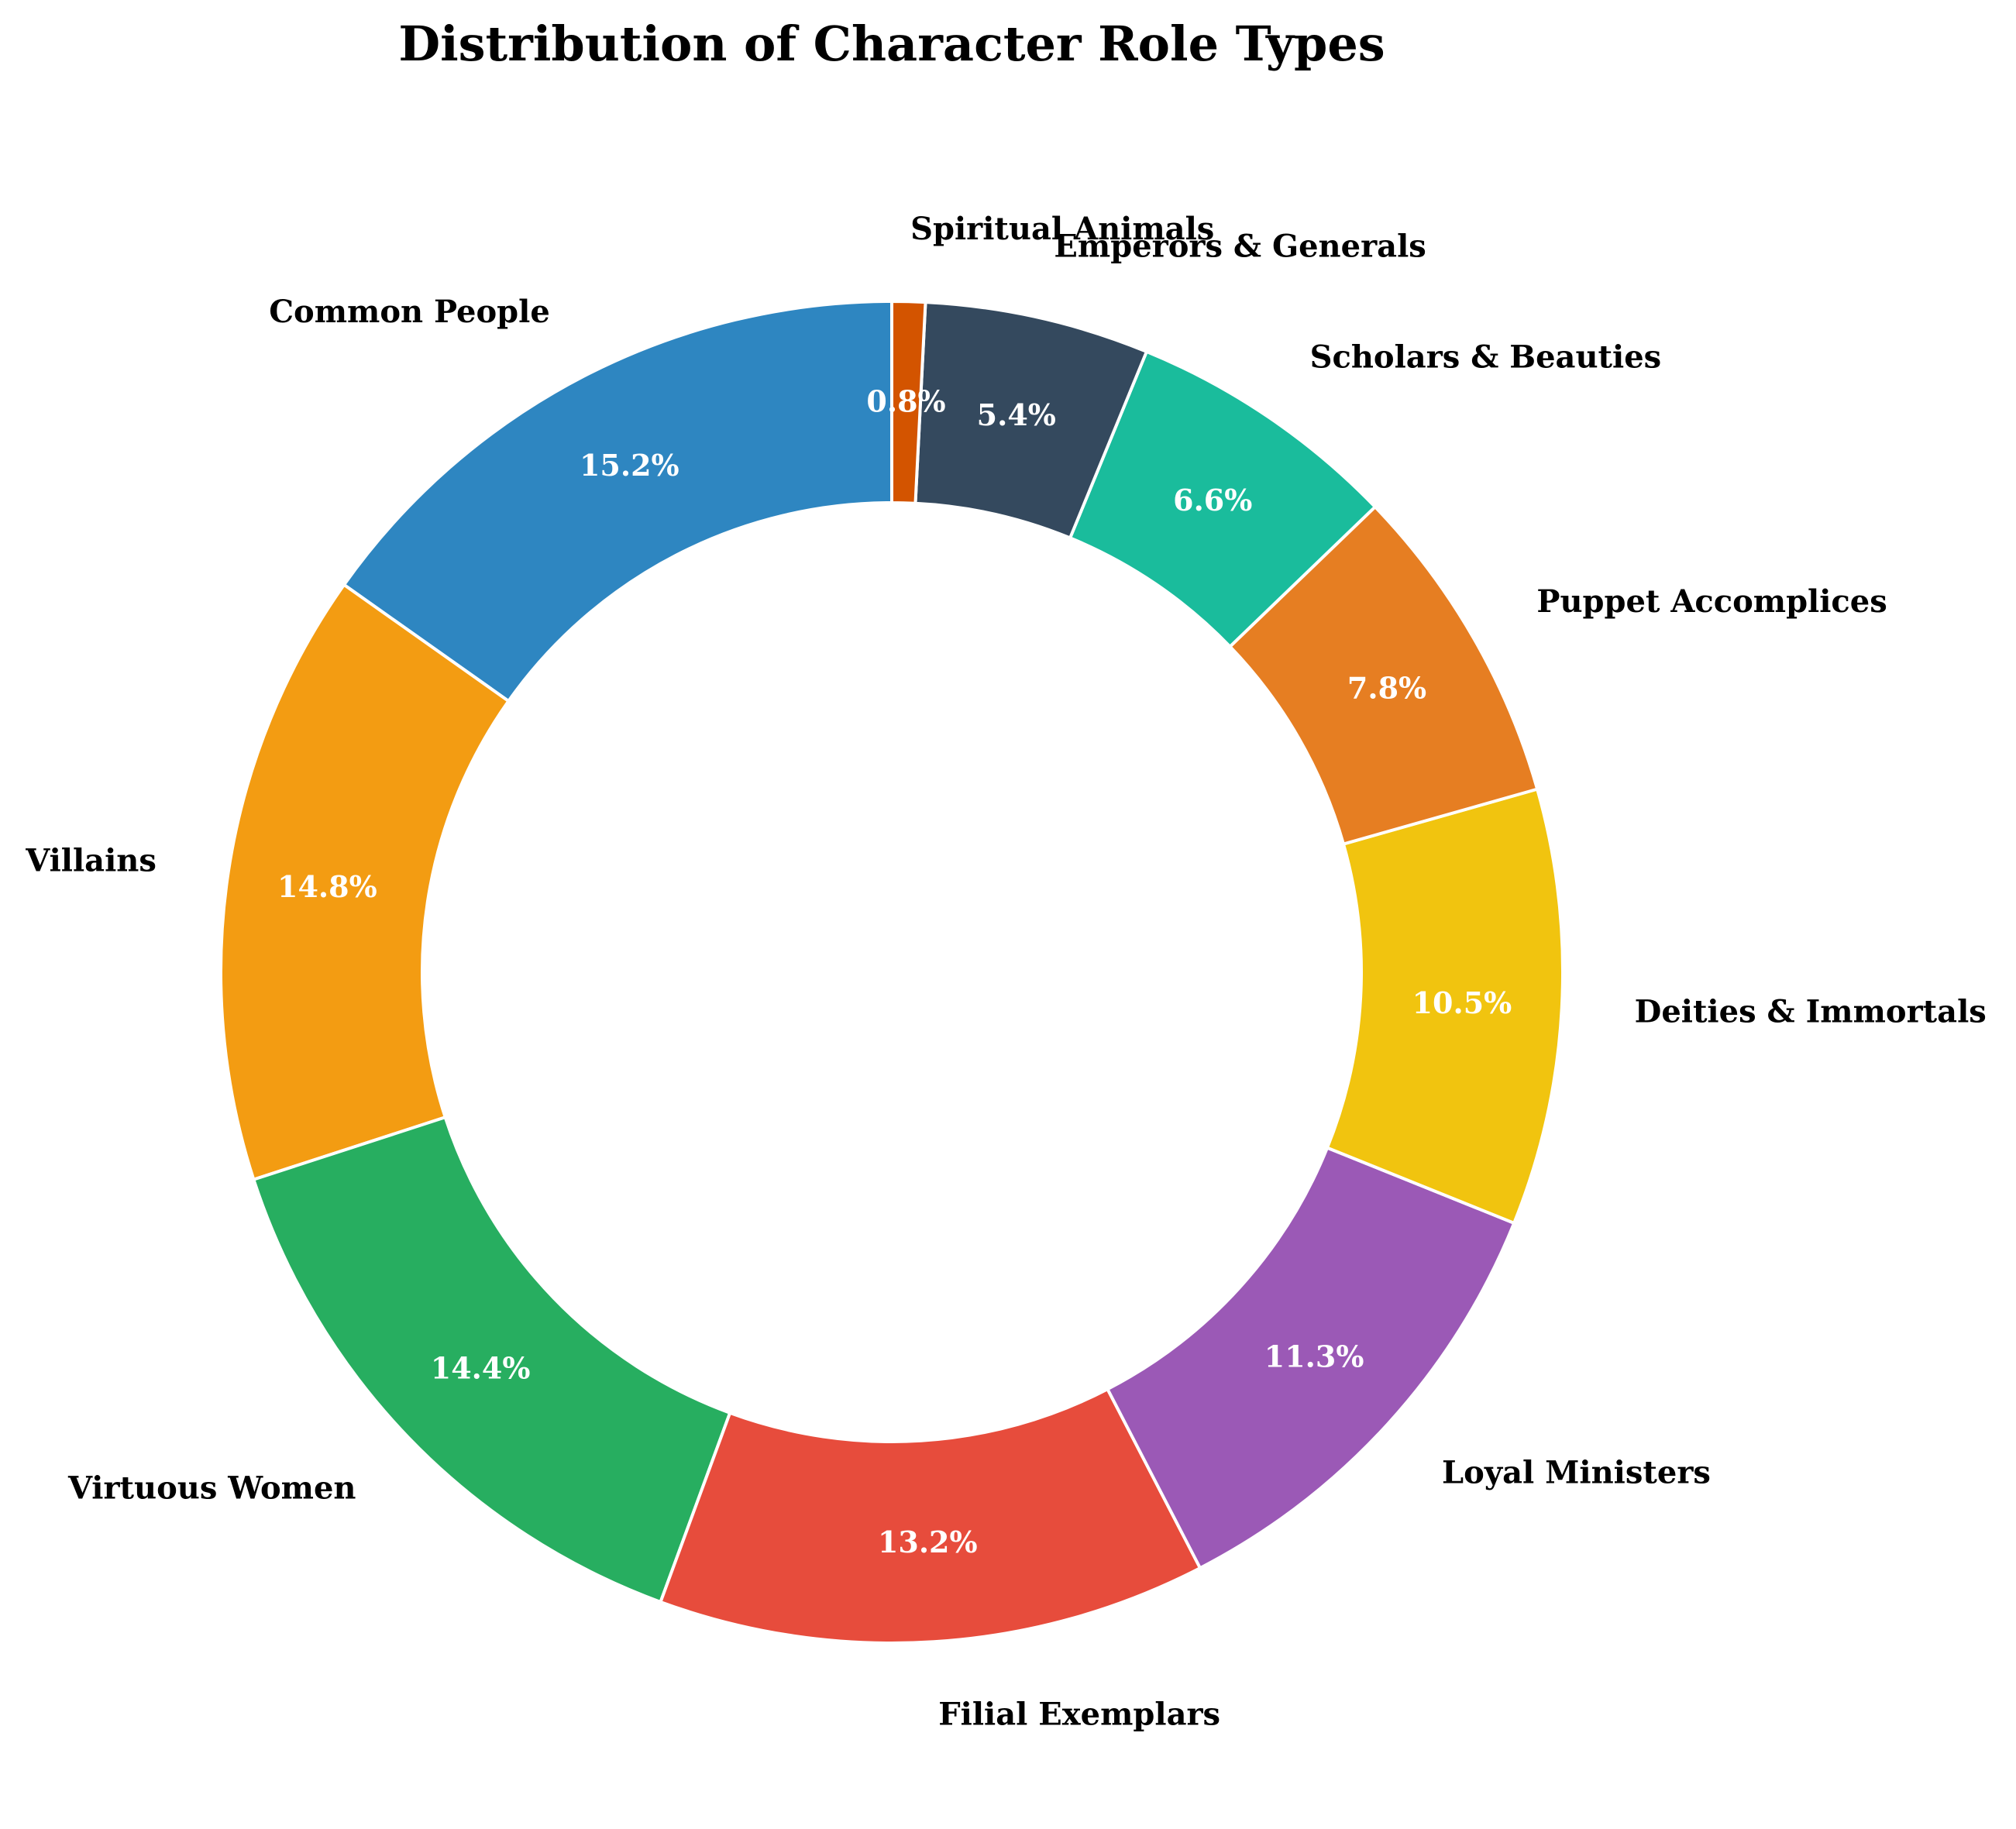 This screenshot has width=2016, height=1829. I want to click on chart-title: Distribution of Character Role Types, so click(892, 44).